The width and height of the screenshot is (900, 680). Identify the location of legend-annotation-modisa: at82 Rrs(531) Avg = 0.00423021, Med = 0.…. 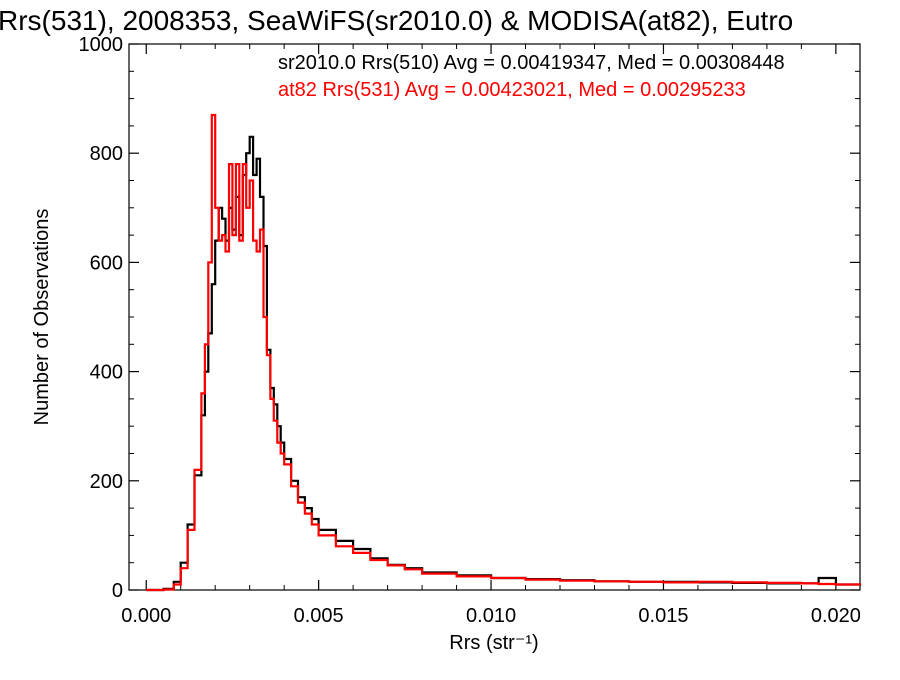
(512, 90).